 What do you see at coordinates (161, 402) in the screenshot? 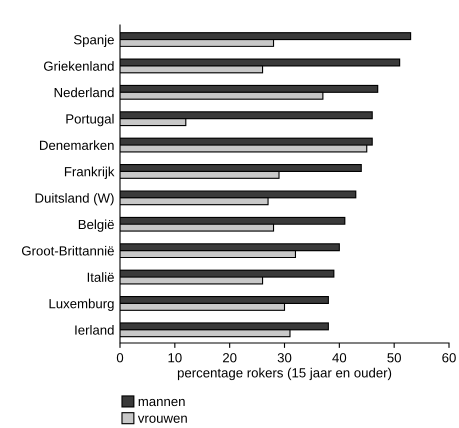
I see `legend-label: mannen` at bounding box center [161, 402].